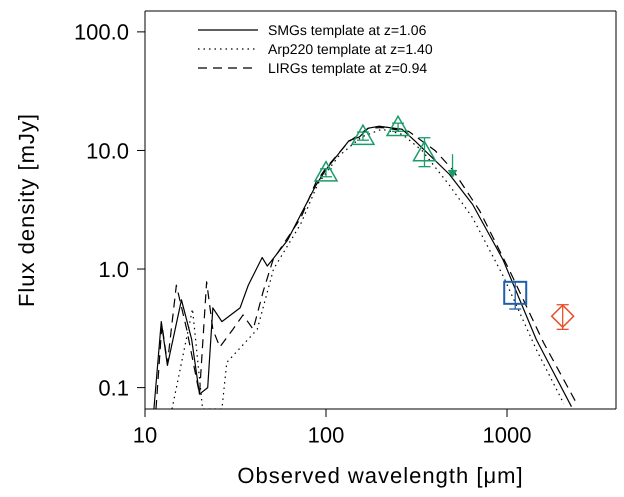 The height and width of the screenshot is (497, 624). I want to click on y-axis-title: Flux density [mJy], so click(26, 210).